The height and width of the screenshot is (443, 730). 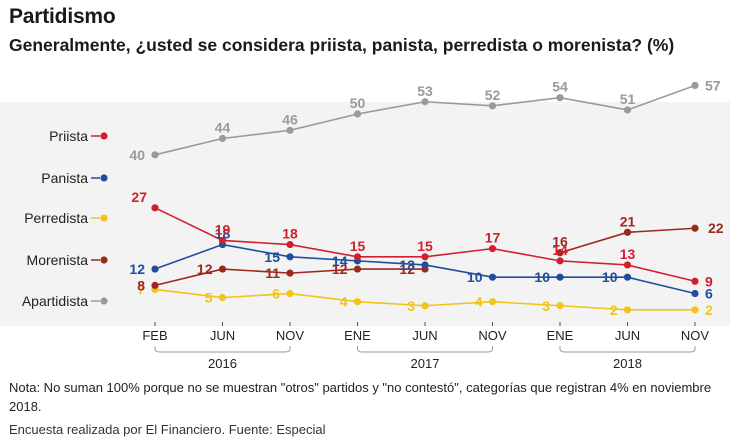 What do you see at coordinates (493, 95) in the screenshot?
I see `data-label-apartidista: 52` at bounding box center [493, 95].